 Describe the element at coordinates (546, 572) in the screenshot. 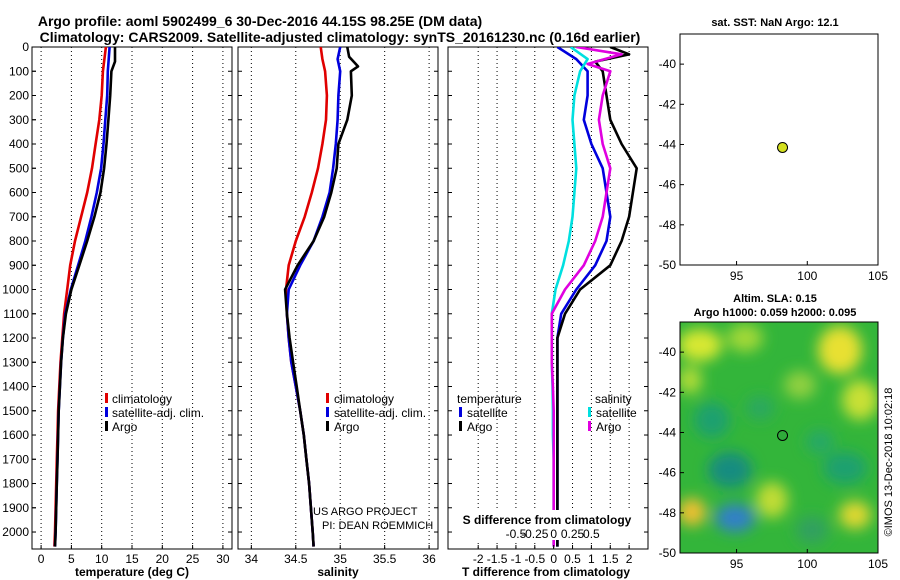

I see `difference-xlabel: T difference from climatology` at that location.